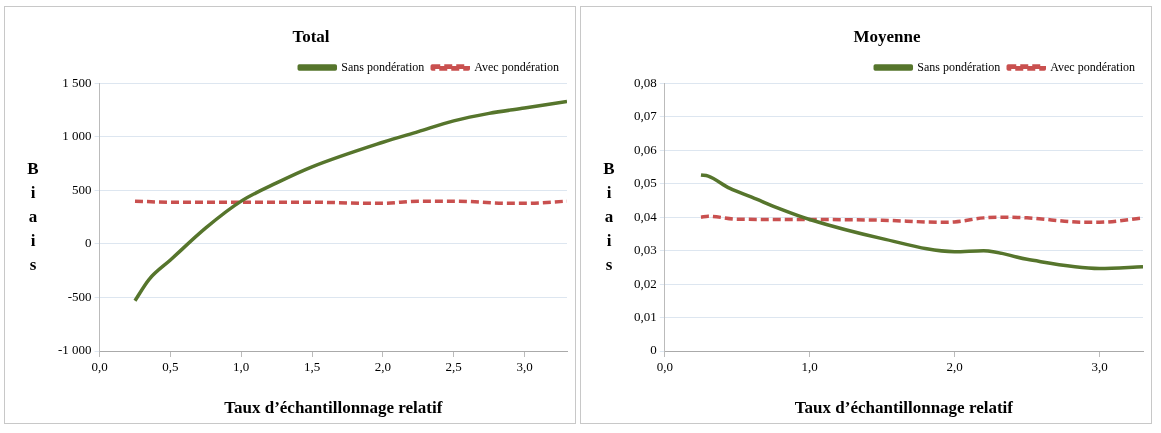 The height and width of the screenshot is (433, 1161). I want to click on y-tick-label: 1 500, so click(77, 82).